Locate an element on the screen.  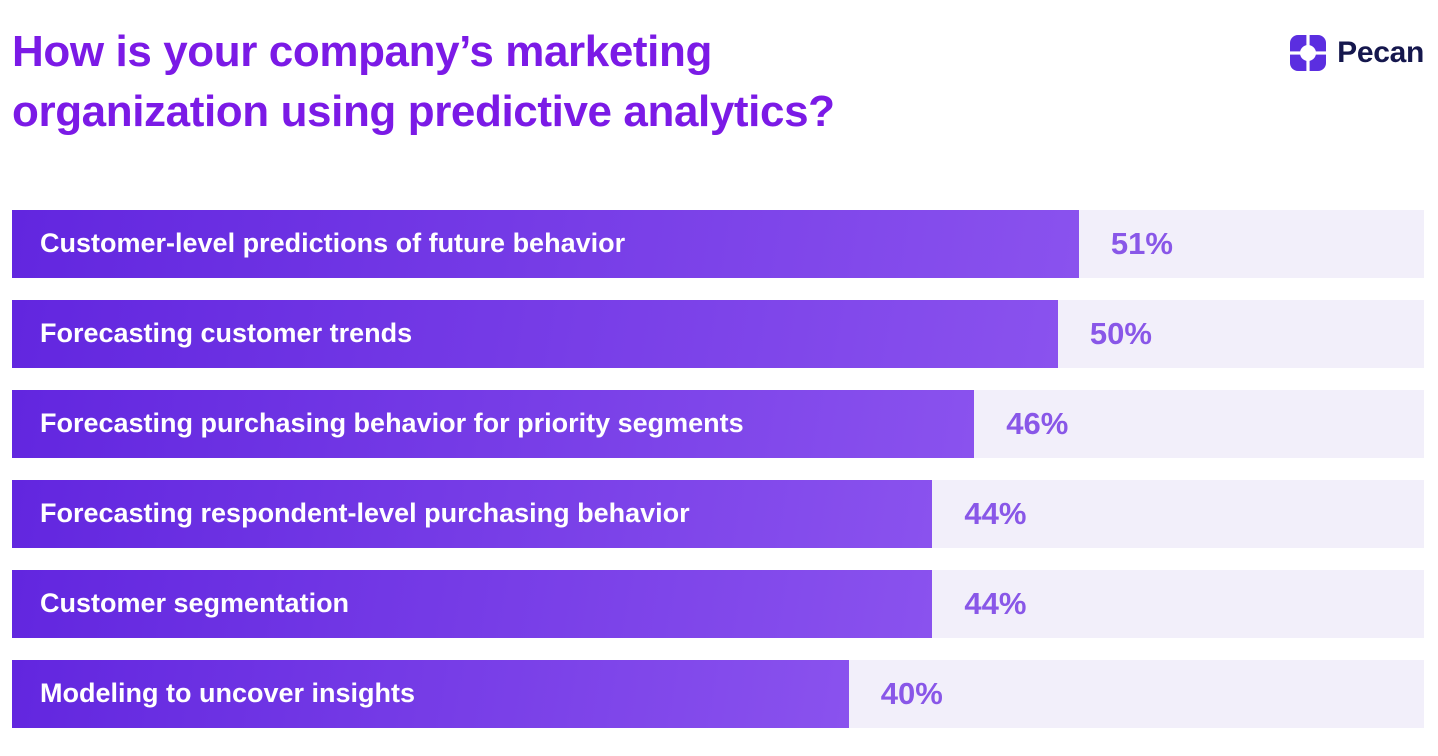
brand-logo: Pecan is located at coordinates (1356, 53).